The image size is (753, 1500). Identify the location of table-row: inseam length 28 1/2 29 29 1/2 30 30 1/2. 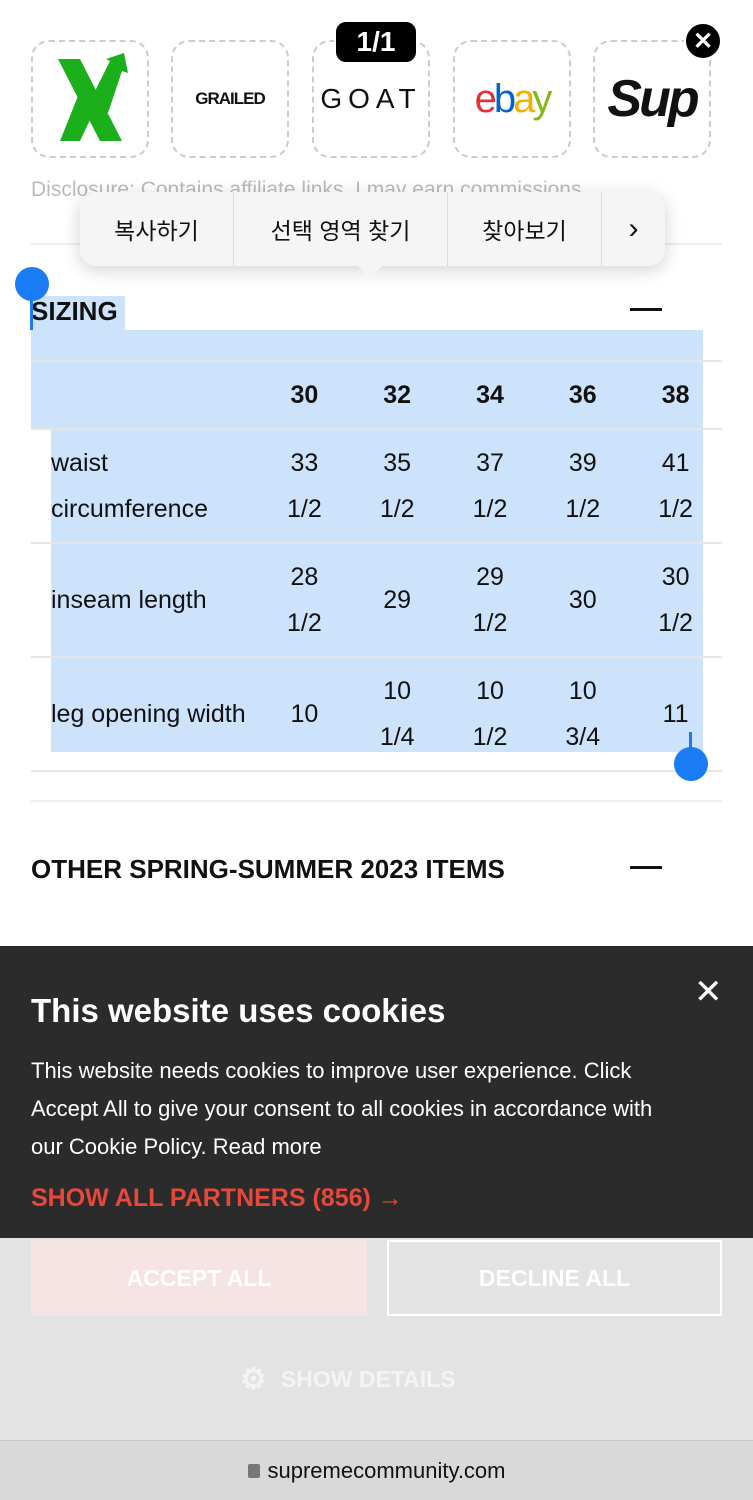
(376, 600).